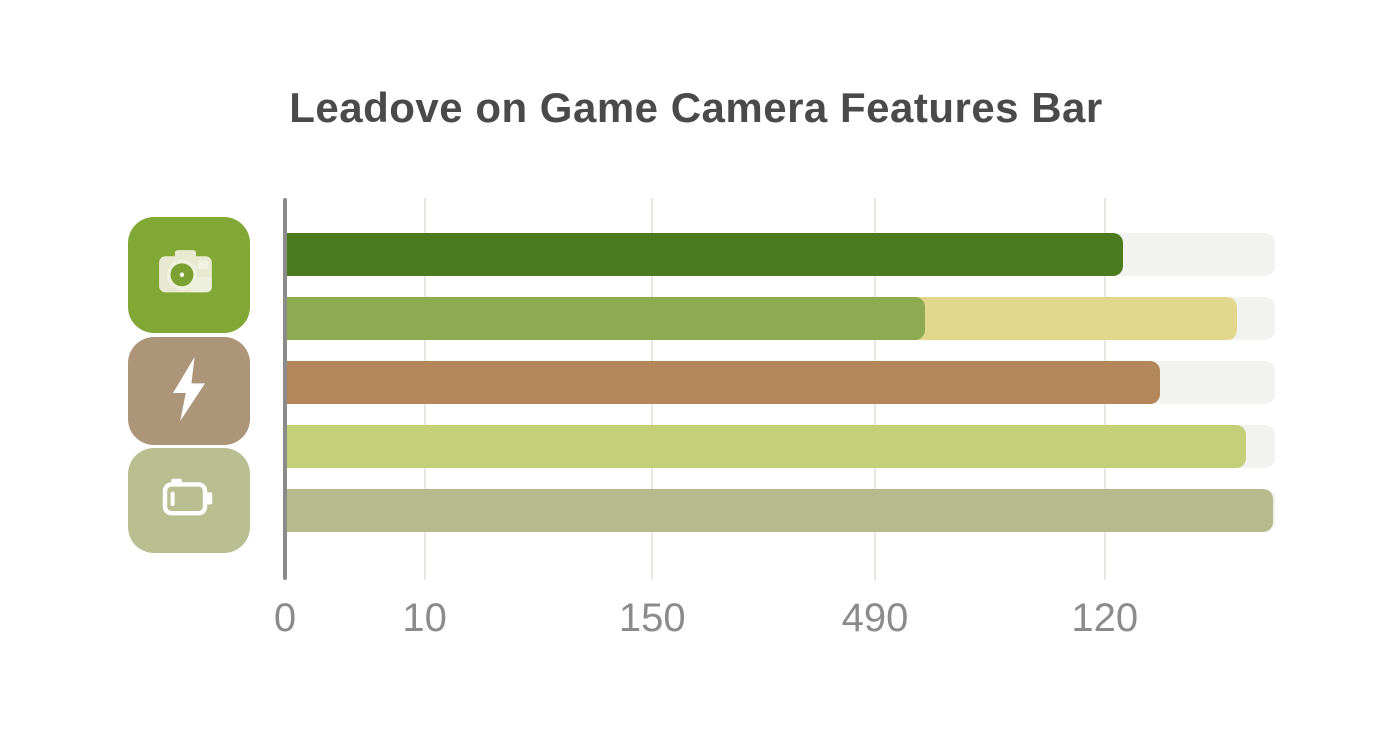 This screenshot has height=752, width=1392. I want to click on x-tick-label: 150, so click(652, 618).